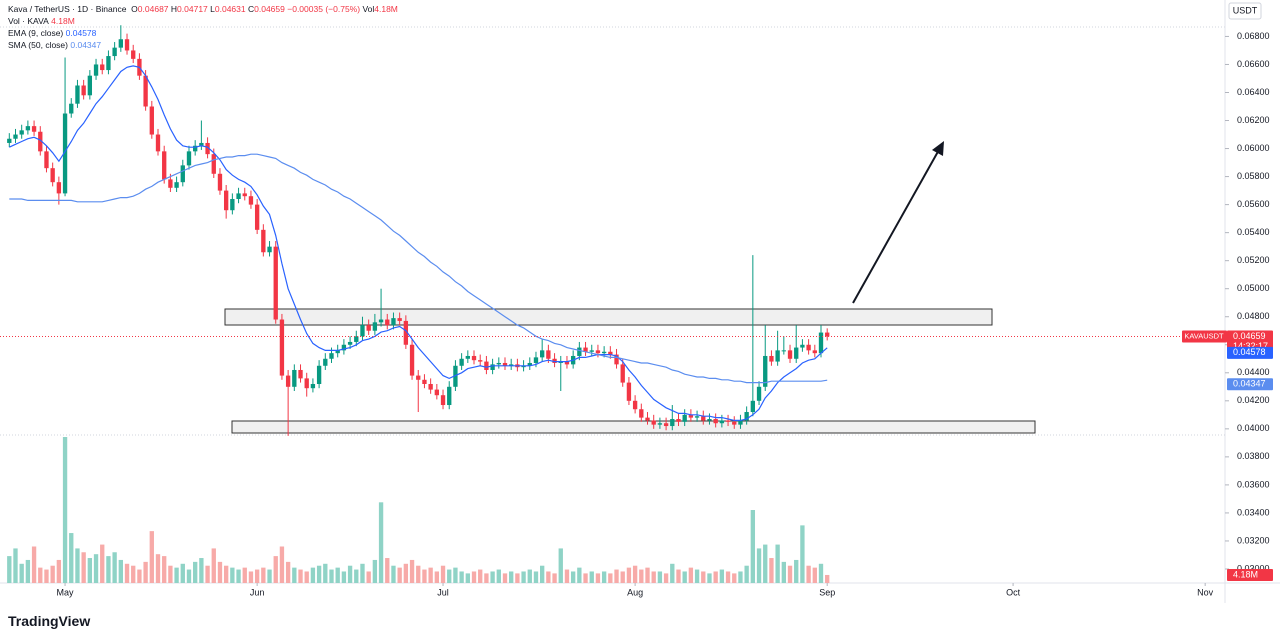  What do you see at coordinates (81, 33) in the screenshot?
I see `indicator-value: 0.04578` at bounding box center [81, 33].